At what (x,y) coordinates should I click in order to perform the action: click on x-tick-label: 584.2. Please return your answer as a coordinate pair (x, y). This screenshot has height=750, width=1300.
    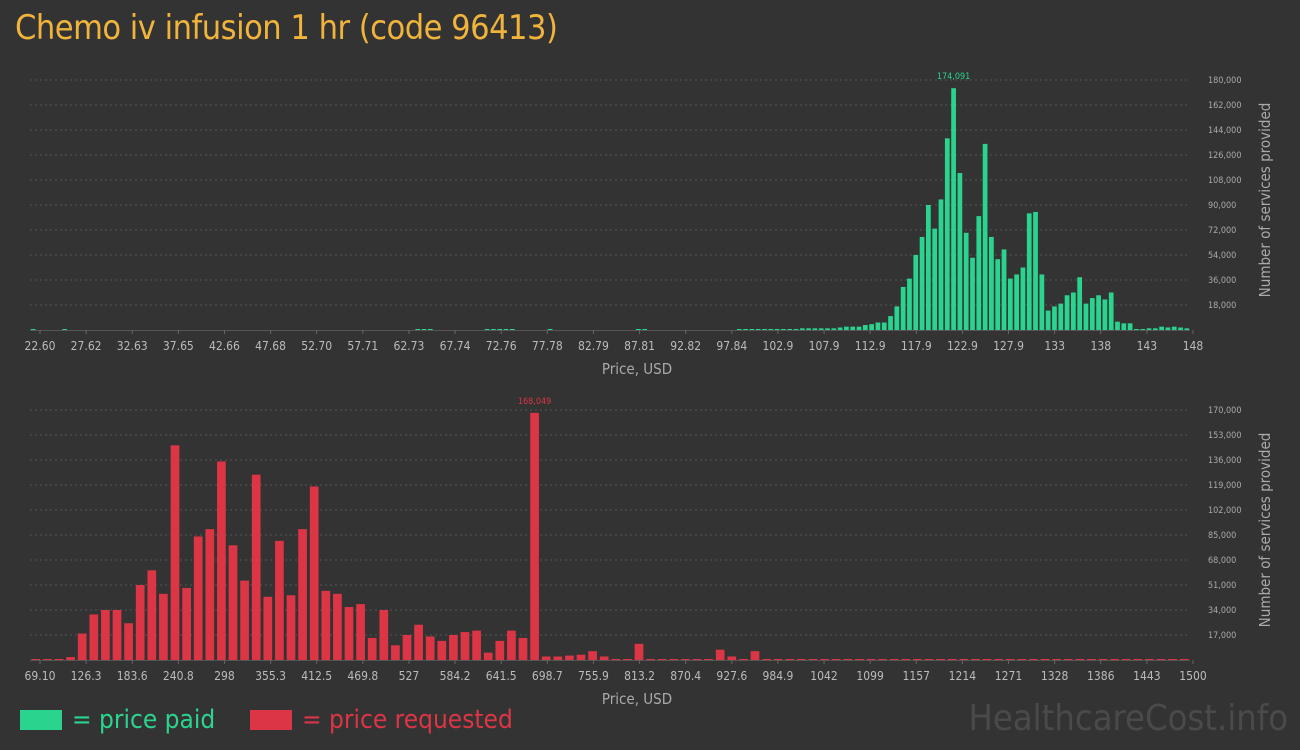
    Looking at the image, I should click on (455, 676).